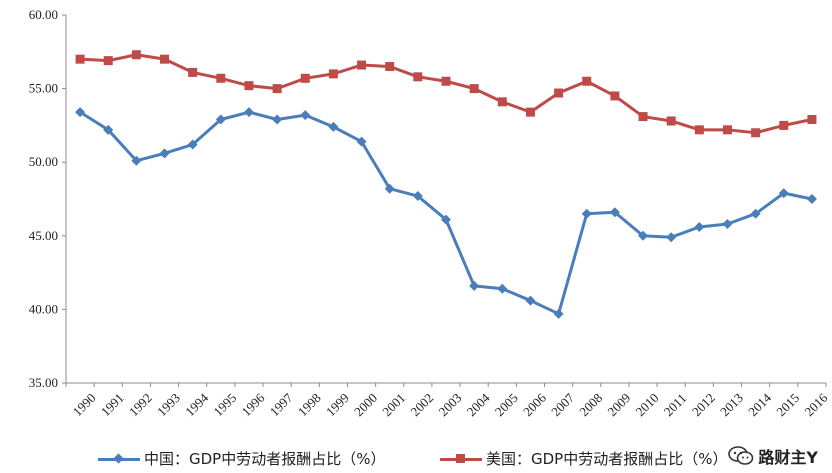  What do you see at coordinates (43, 88) in the screenshot?
I see `y-tick-label: 55.00` at bounding box center [43, 88].